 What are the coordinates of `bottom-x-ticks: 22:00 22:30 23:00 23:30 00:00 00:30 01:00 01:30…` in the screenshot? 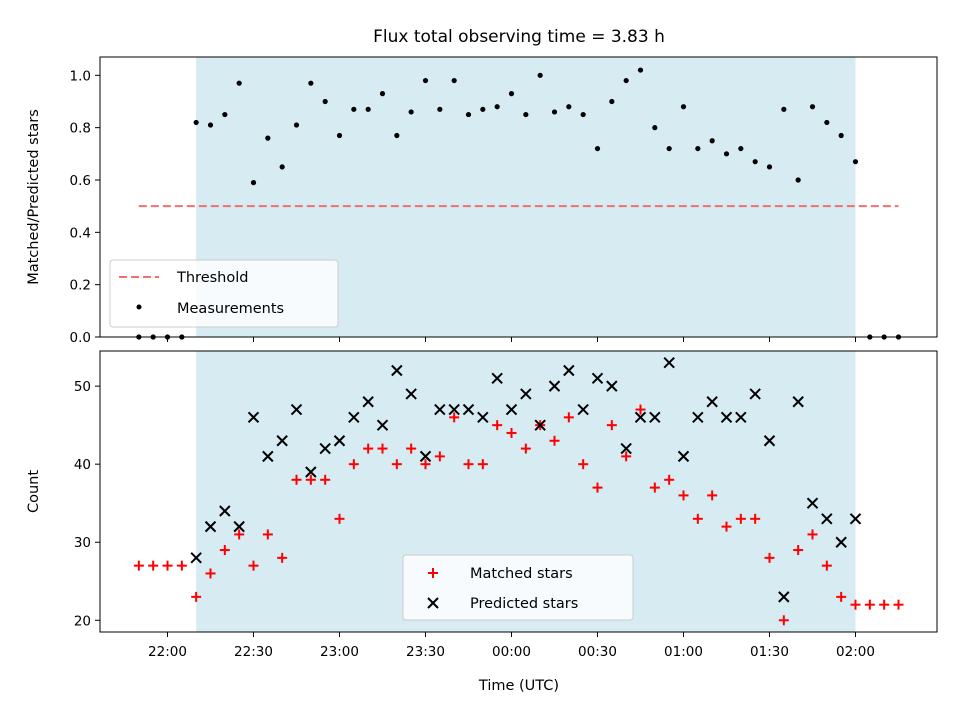 It's located at (511, 646).